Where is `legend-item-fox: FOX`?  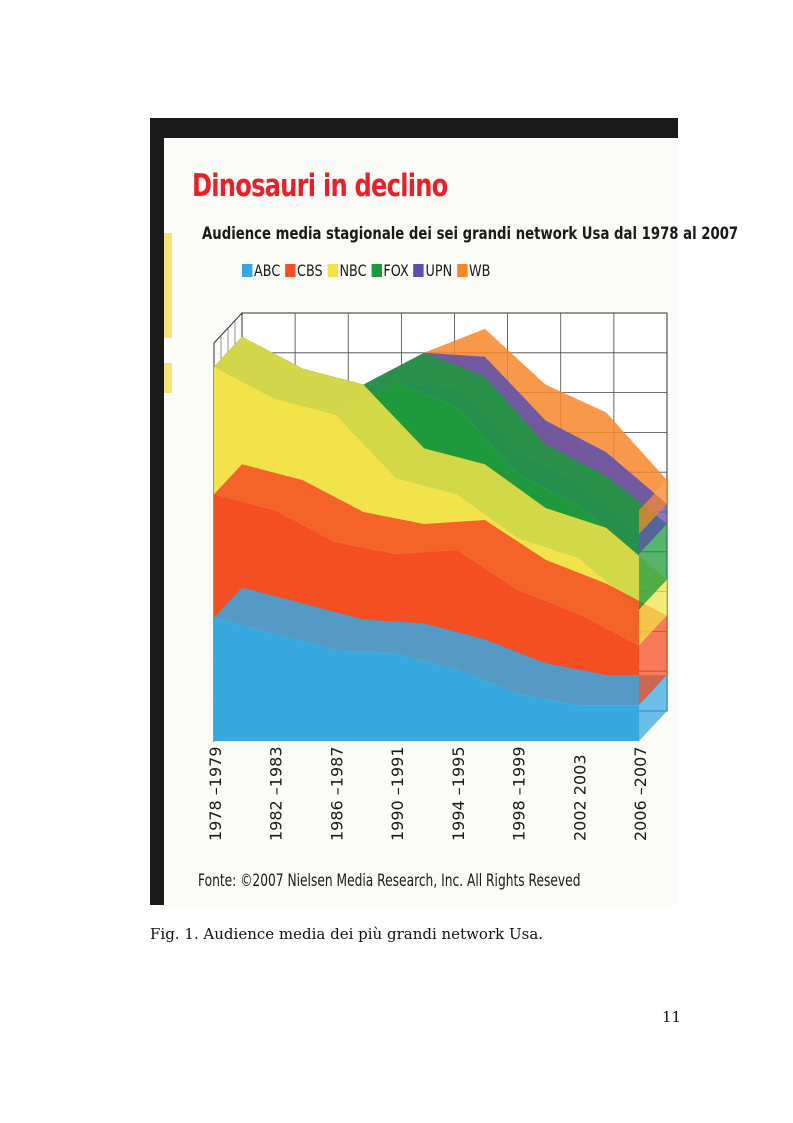
legend-item-fox: FOX is located at coordinates (390, 270).